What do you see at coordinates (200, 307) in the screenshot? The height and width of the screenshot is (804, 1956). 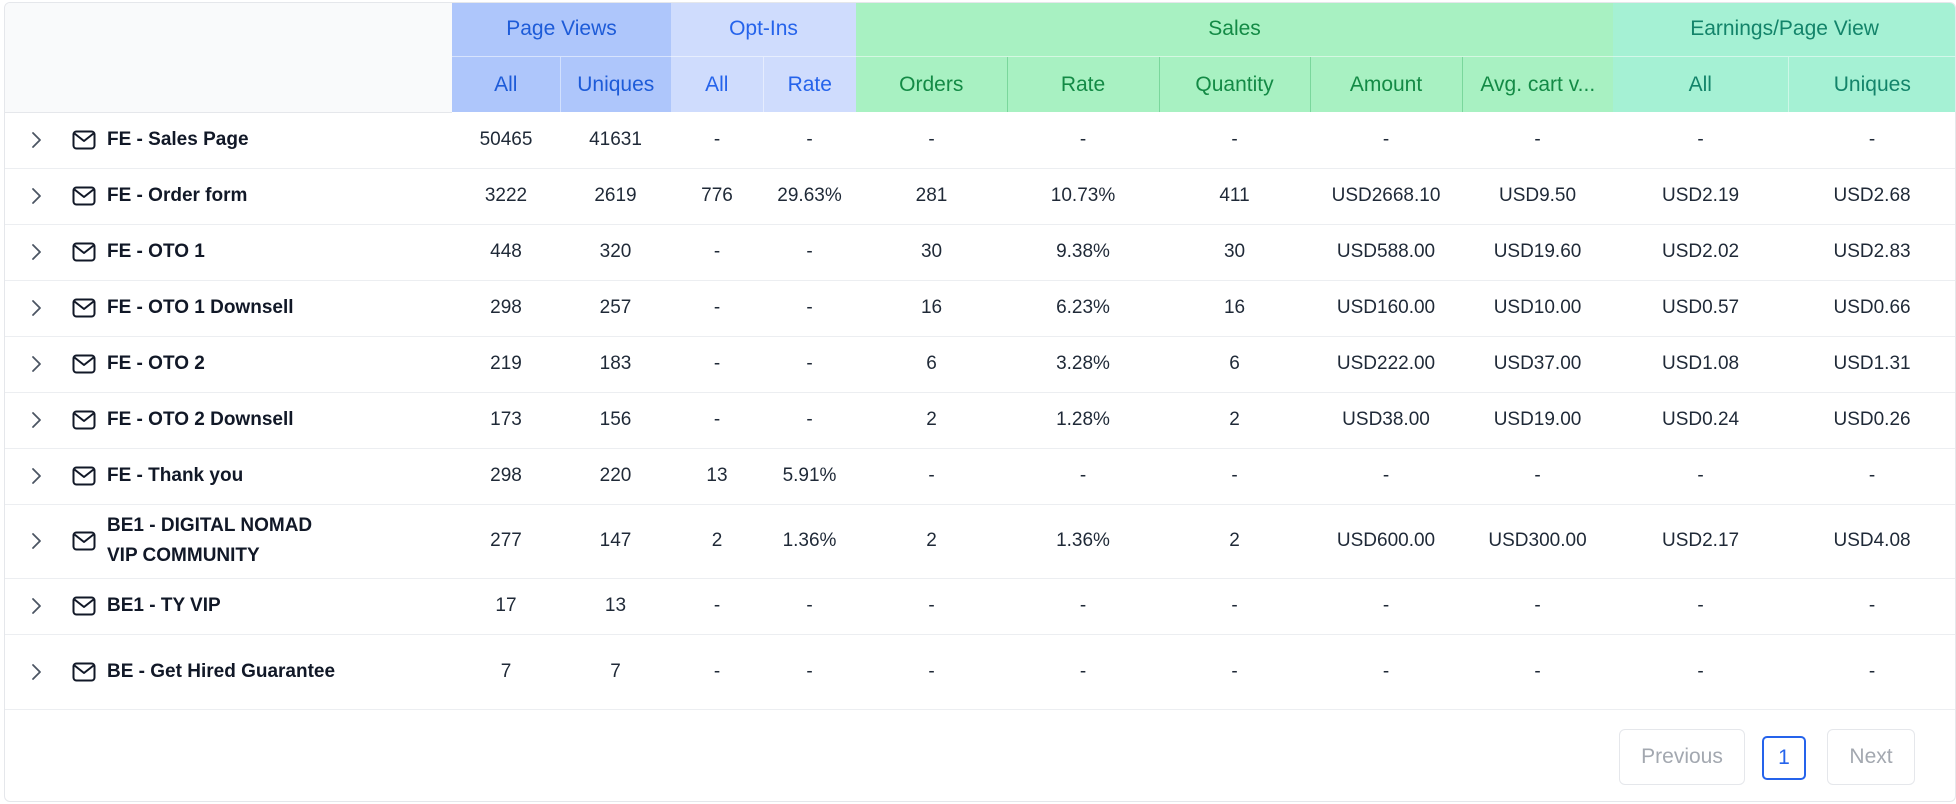 I see `step-name: FE - OTO 1 Downsell` at bounding box center [200, 307].